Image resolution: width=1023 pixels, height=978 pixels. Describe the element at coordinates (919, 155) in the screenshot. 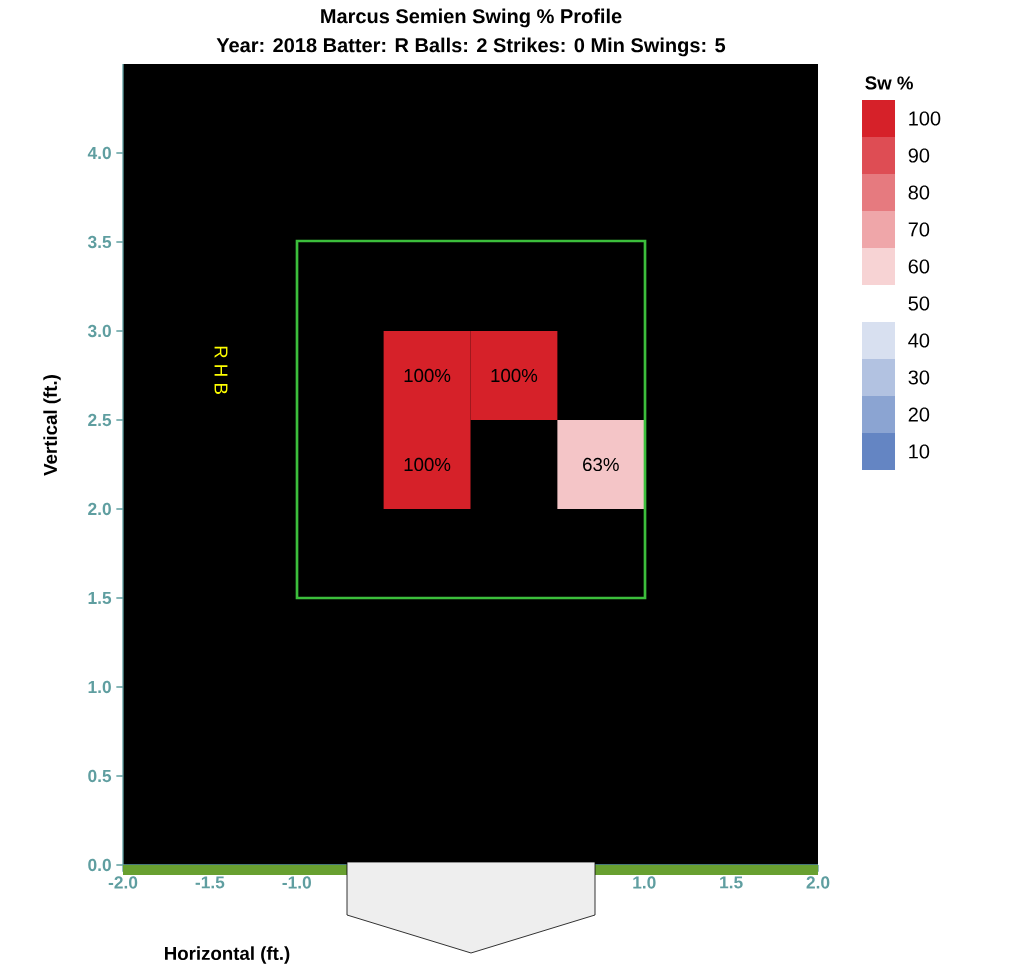

I see `color-bar-label: 90` at that location.